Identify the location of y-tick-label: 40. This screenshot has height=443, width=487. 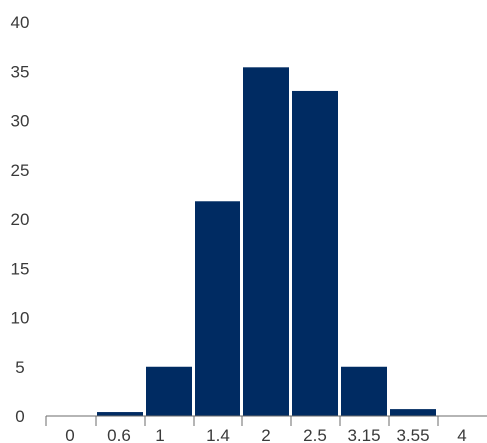
(20, 22).